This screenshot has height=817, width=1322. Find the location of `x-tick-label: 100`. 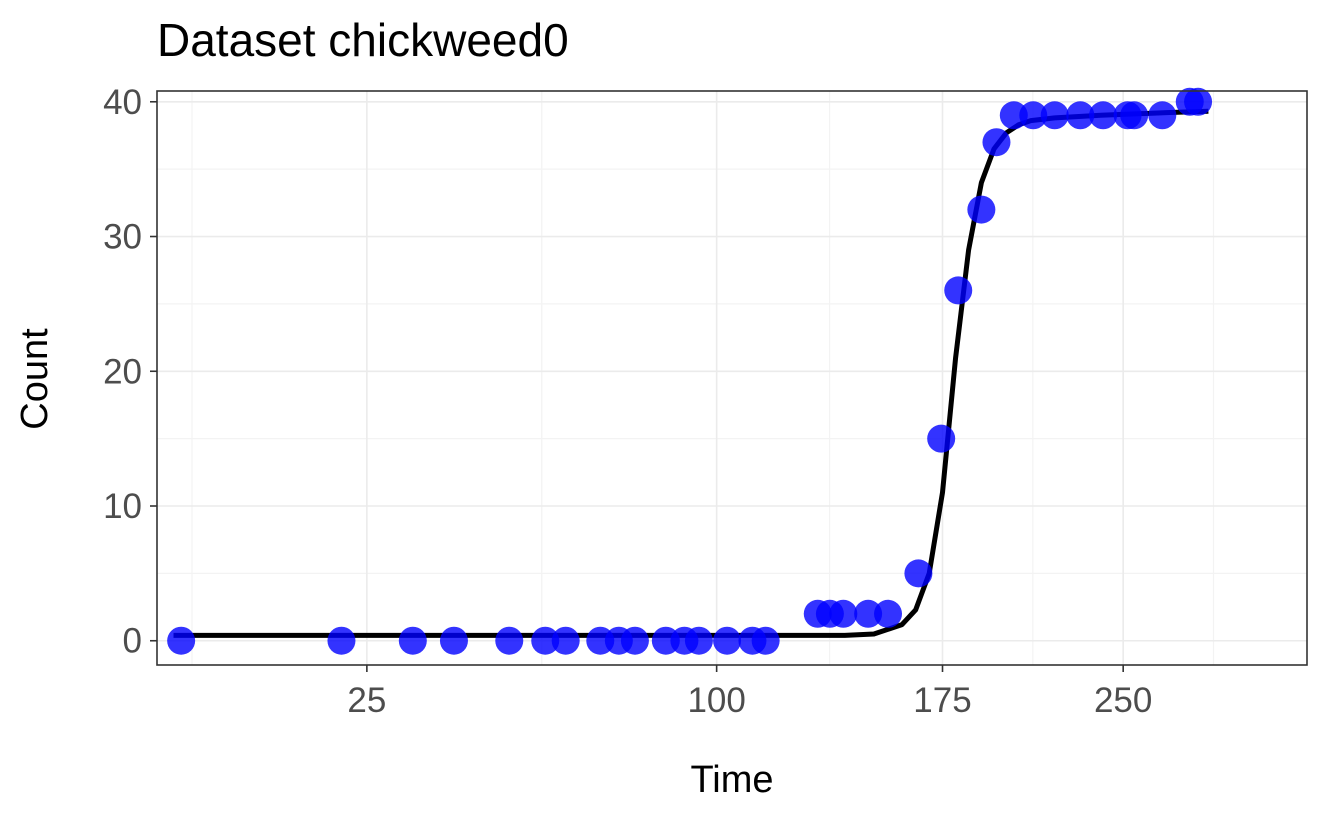

x-tick-label: 100 is located at coordinates (716, 700).